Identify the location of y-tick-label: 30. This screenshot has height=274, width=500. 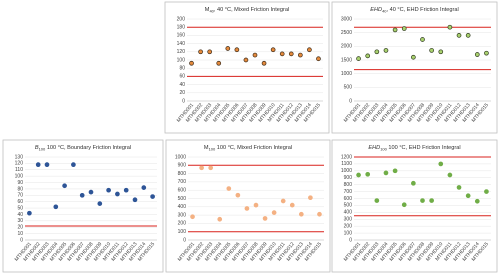
(20, 221).